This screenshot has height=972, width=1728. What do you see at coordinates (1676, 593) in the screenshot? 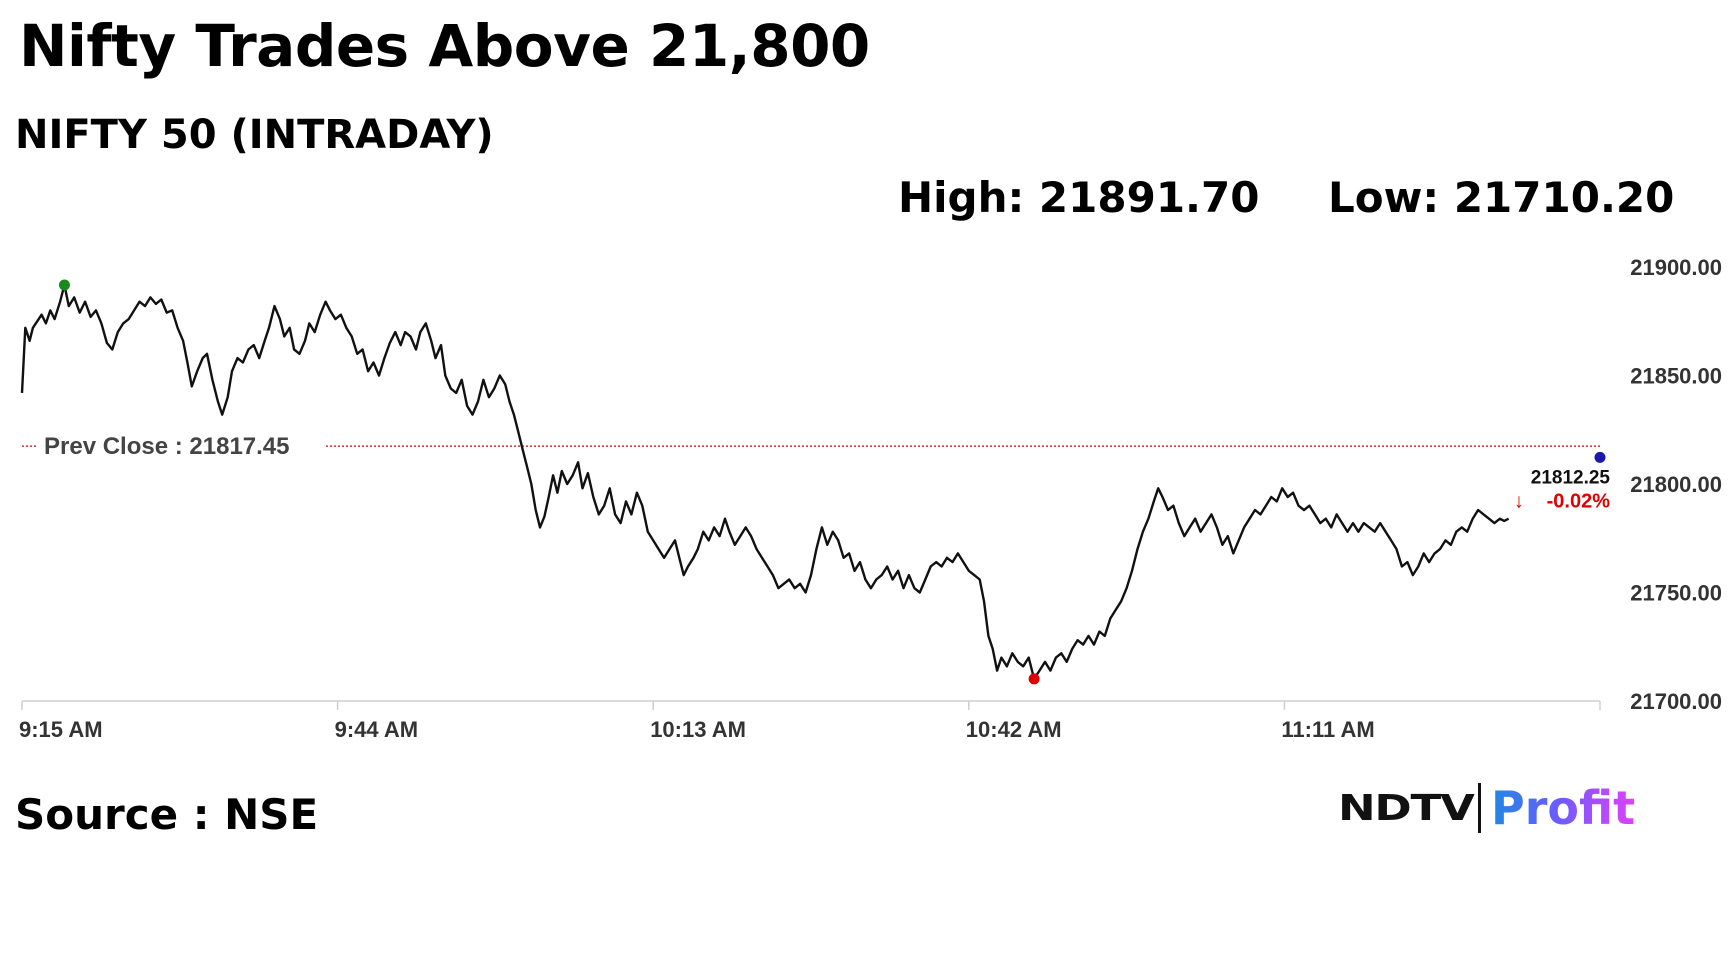
I see `y-tick-label: 21750.00` at bounding box center [1676, 593].